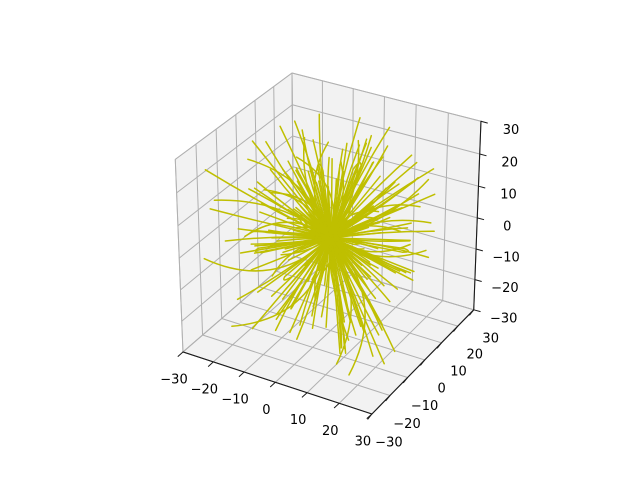  Describe the element at coordinates (490, 338) in the screenshot. I see `y-tick-label: 30` at that location.